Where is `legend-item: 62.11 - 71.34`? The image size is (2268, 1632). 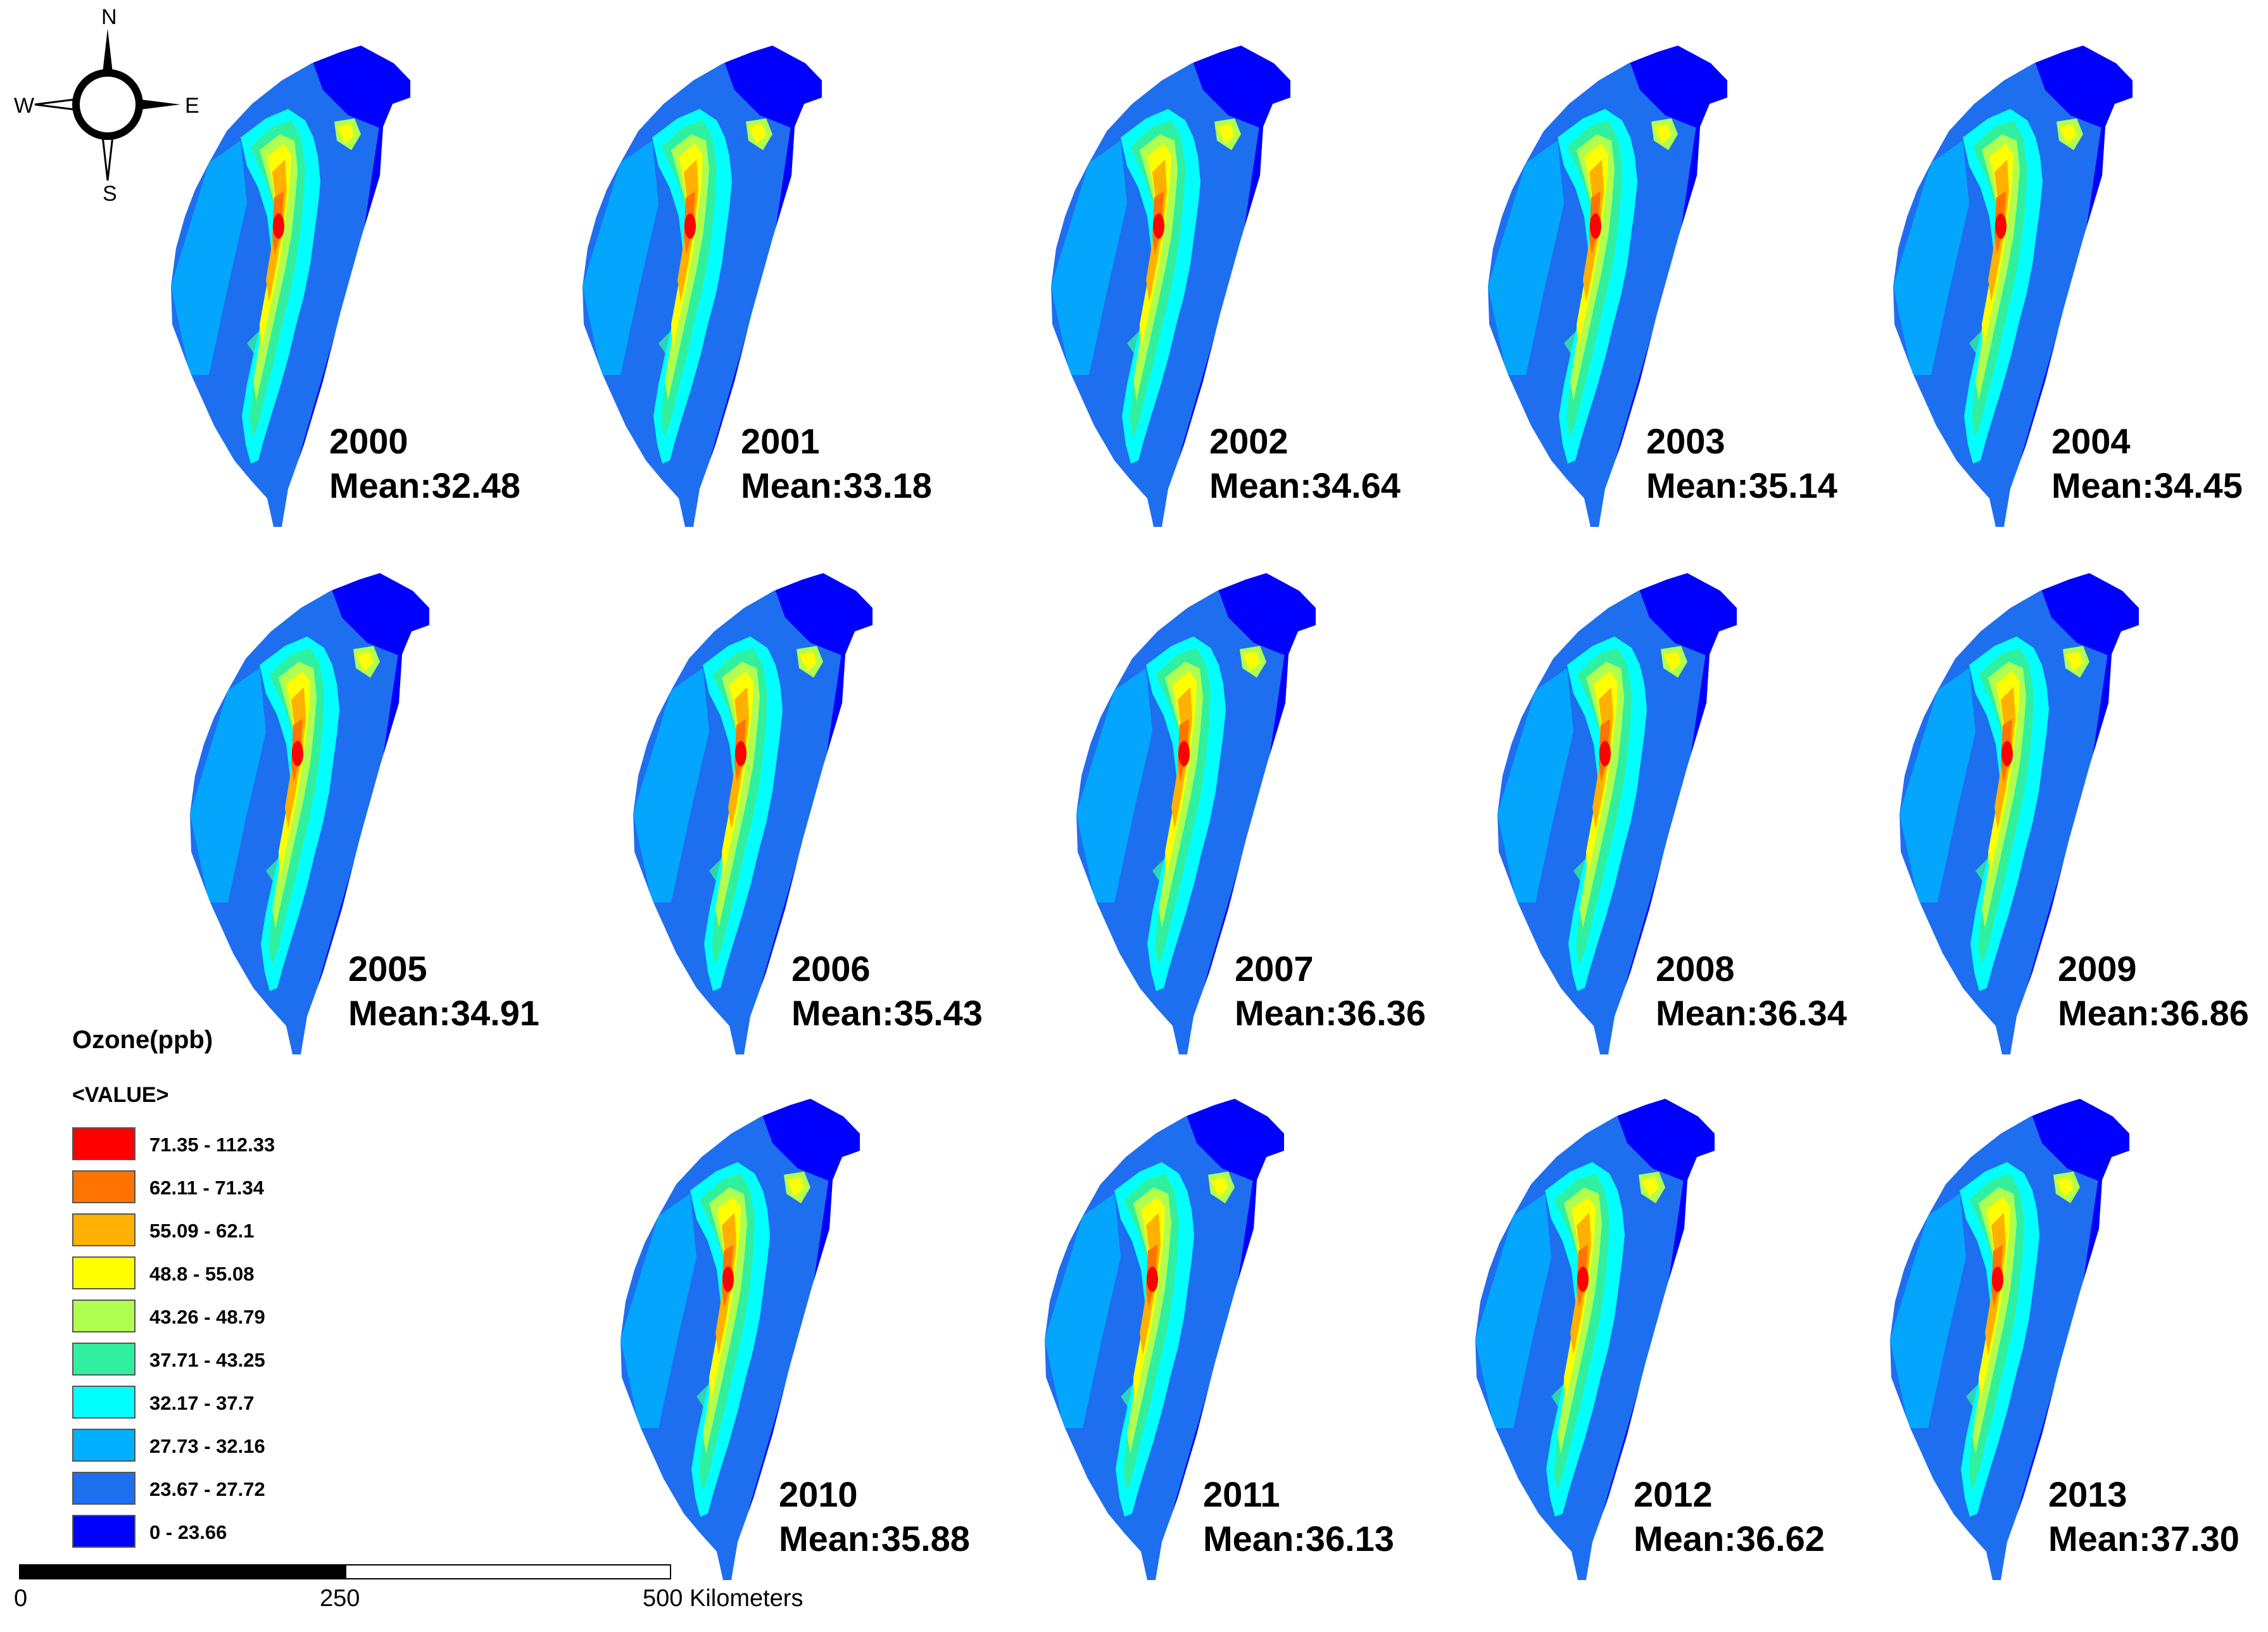
legend-item: 62.11 - 71.34 is located at coordinates (236, 1188).